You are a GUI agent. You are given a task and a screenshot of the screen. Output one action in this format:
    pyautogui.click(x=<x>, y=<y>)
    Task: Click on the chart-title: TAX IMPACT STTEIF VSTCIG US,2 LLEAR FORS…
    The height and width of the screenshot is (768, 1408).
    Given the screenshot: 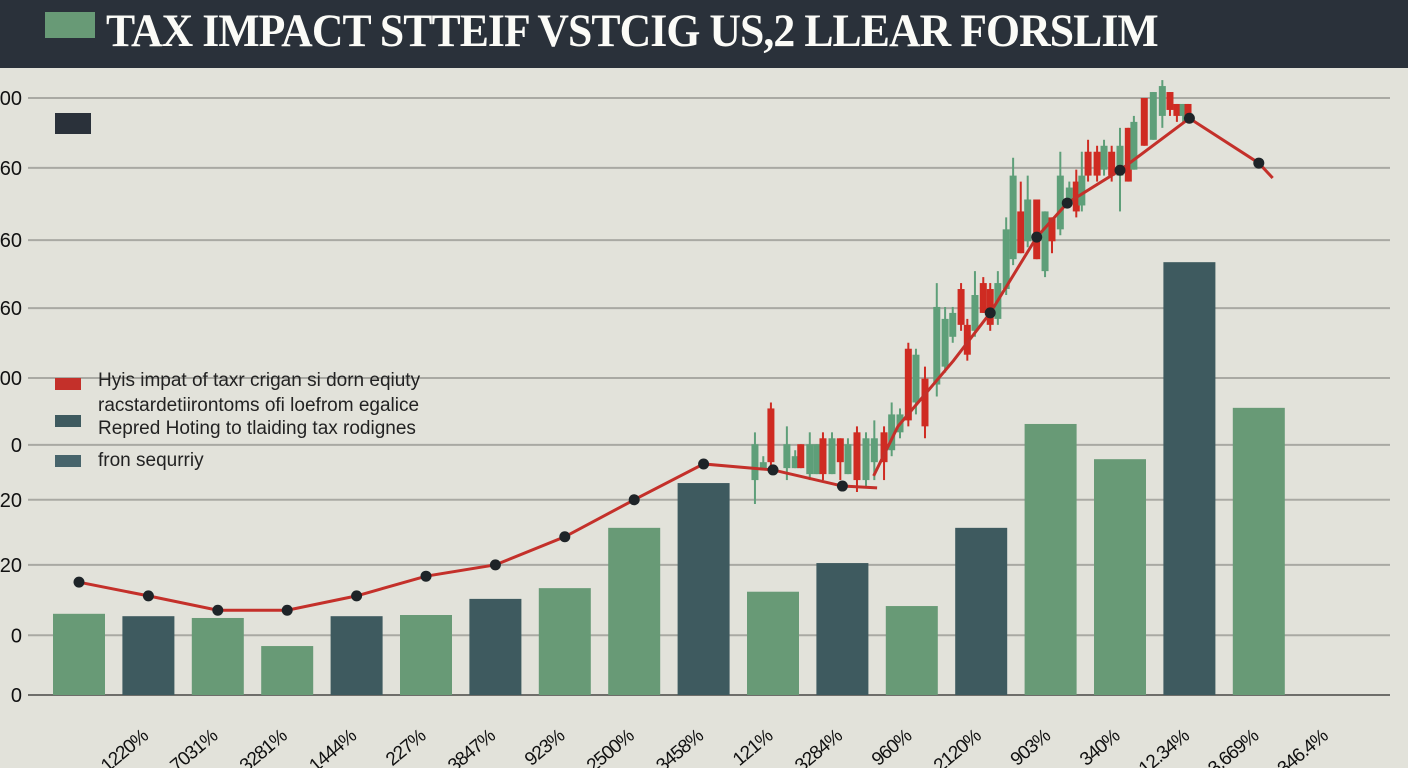 What is the action you would take?
    pyautogui.click(x=632, y=31)
    